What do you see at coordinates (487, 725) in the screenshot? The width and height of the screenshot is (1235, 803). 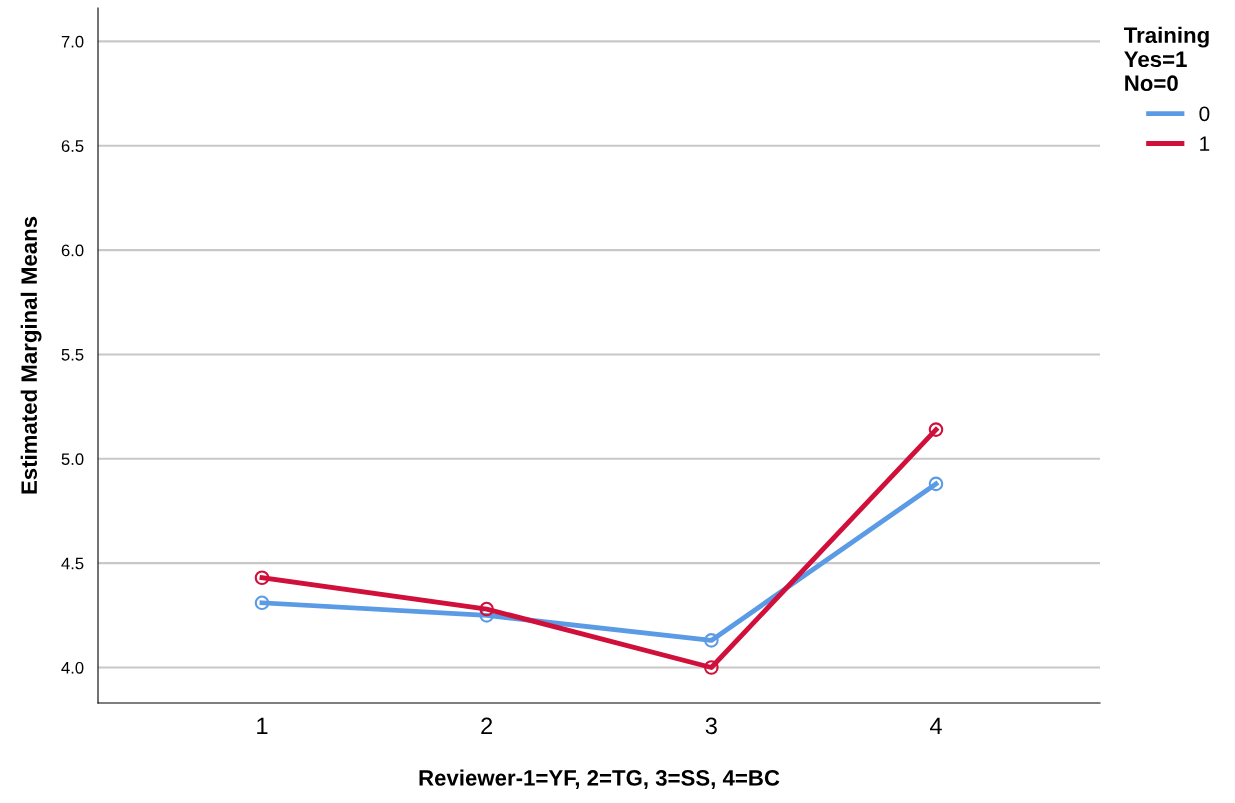 I see `x-tick-label: 2` at bounding box center [487, 725].